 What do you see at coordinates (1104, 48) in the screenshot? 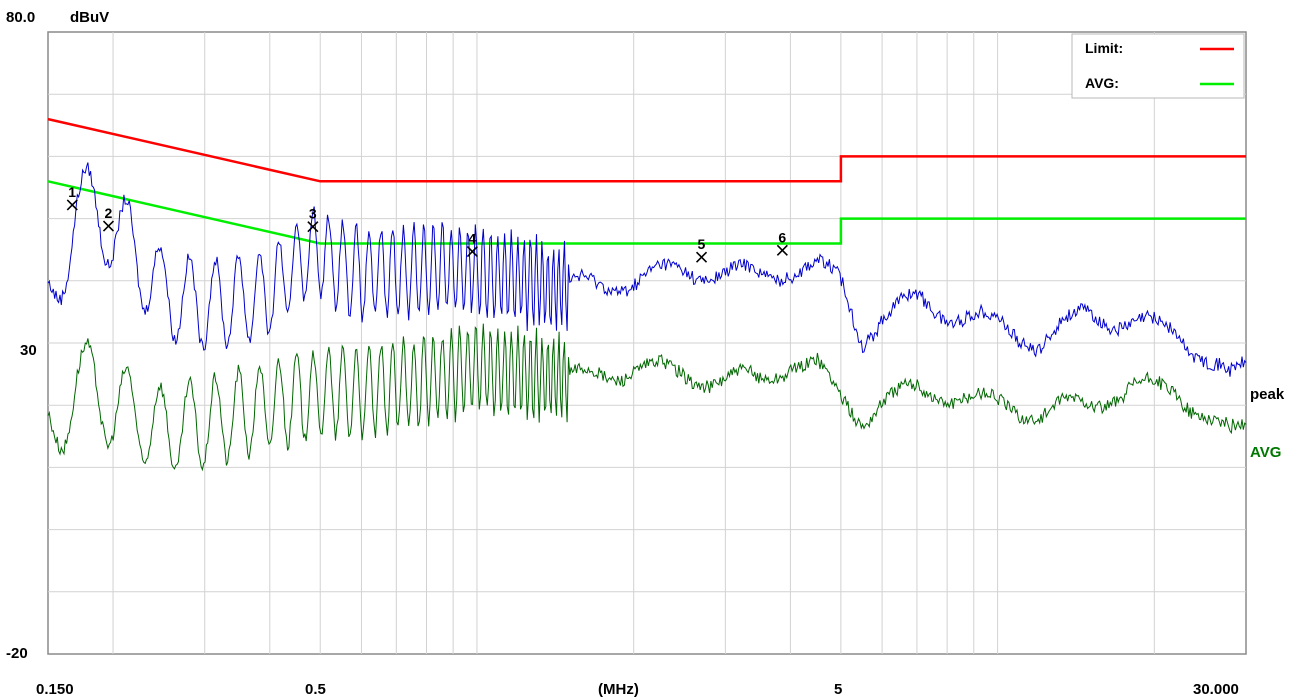
I see `legend-label-limit: Limit:` at bounding box center [1104, 48].